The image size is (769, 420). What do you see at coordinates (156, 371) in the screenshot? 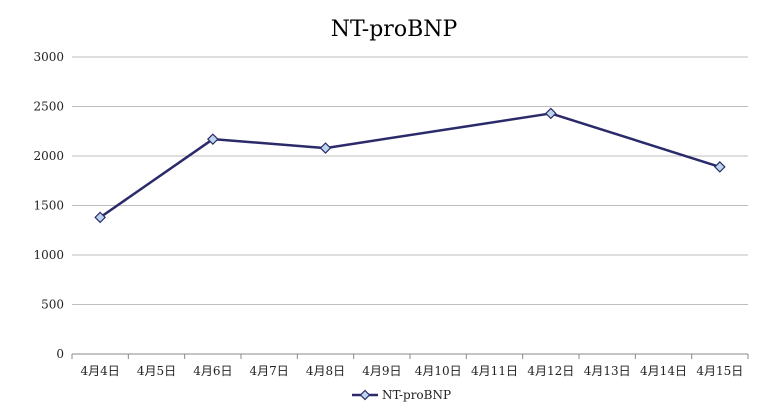
I see `x-tick-label: 4月5日` at bounding box center [156, 371].